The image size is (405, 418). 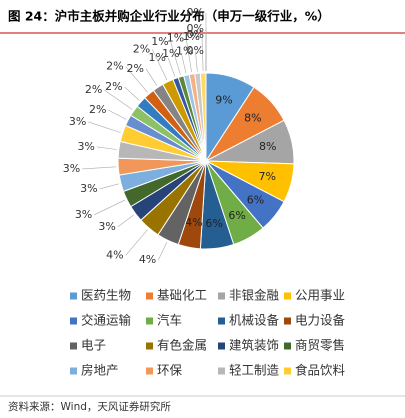 I want to click on legend-label: 交通运输, so click(x=106, y=320).